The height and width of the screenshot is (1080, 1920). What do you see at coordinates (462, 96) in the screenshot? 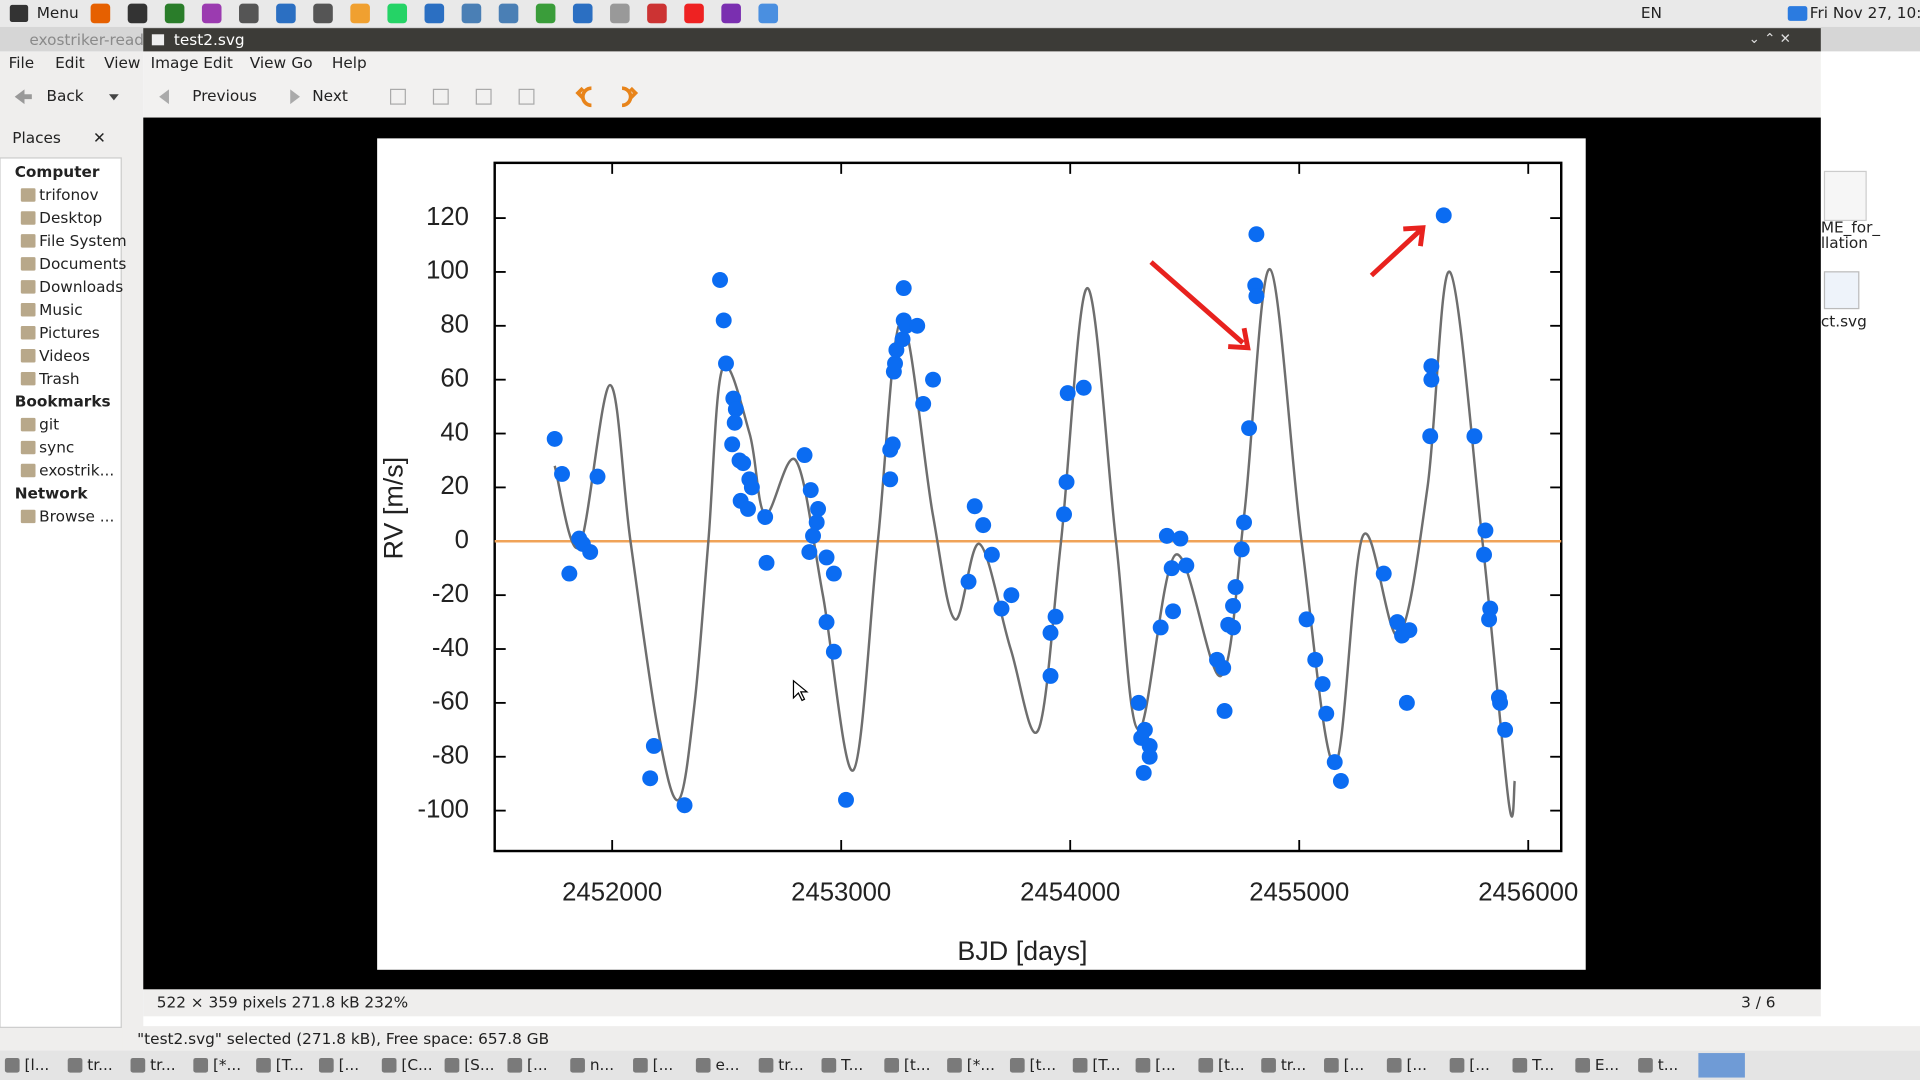
I see `zoom-buttons` at bounding box center [462, 96].